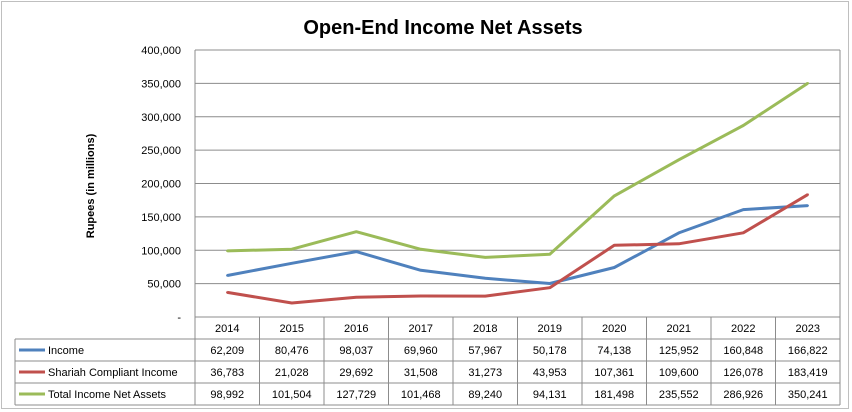 The width and height of the screenshot is (852, 412). Describe the element at coordinates (421, 329) in the screenshot. I see `x-tick-label: 2017` at that location.